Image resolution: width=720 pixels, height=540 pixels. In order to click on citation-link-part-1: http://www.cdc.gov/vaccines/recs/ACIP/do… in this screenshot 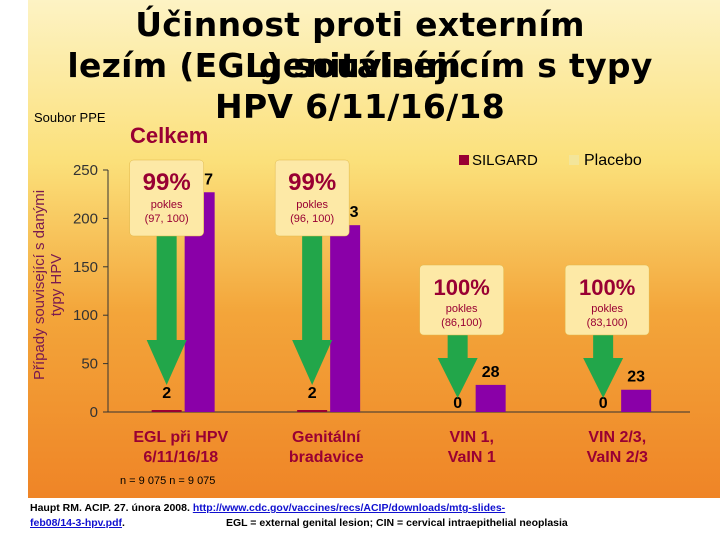, I will do `click(349, 508)`.